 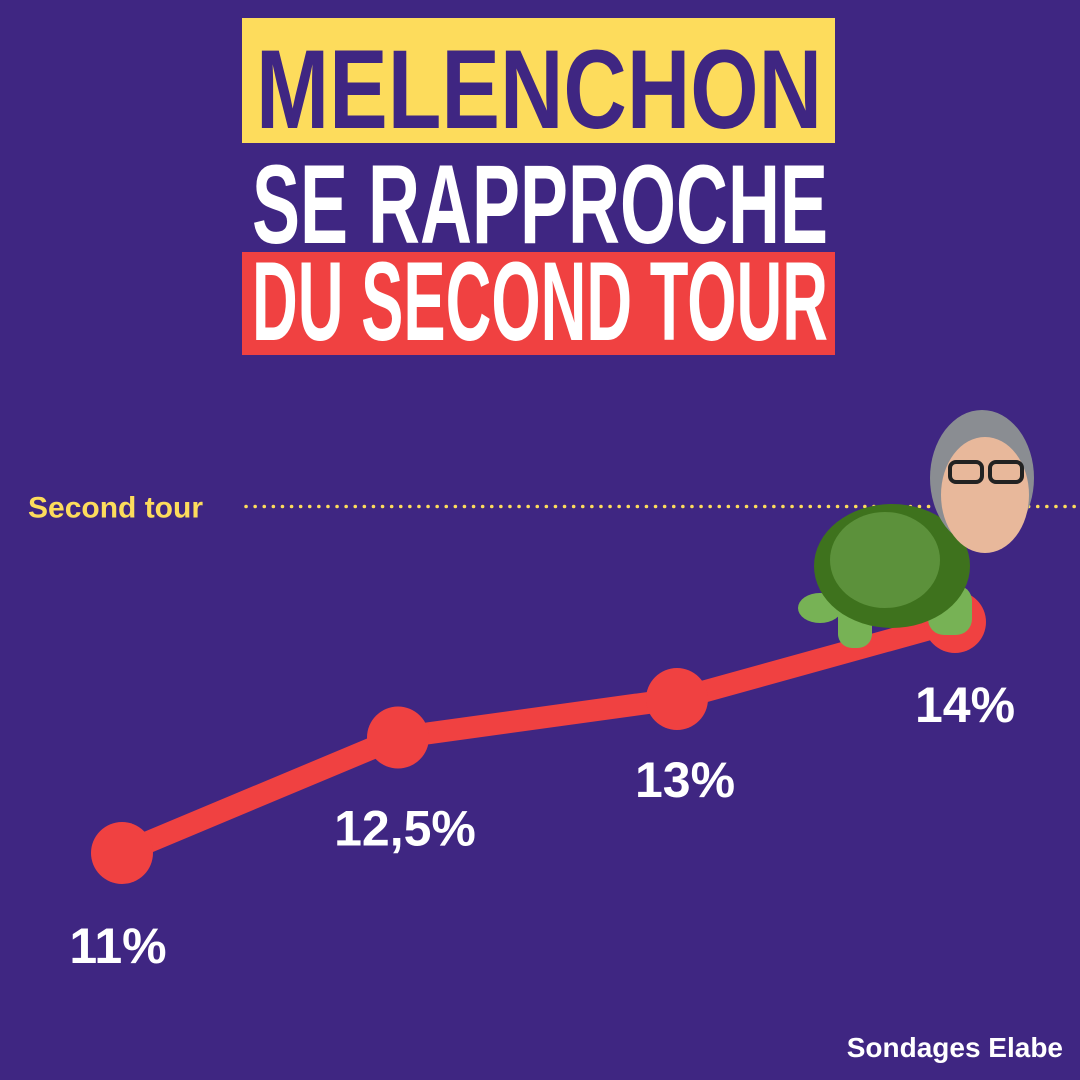 I want to click on turtle-illustration, so click(x=916, y=529).